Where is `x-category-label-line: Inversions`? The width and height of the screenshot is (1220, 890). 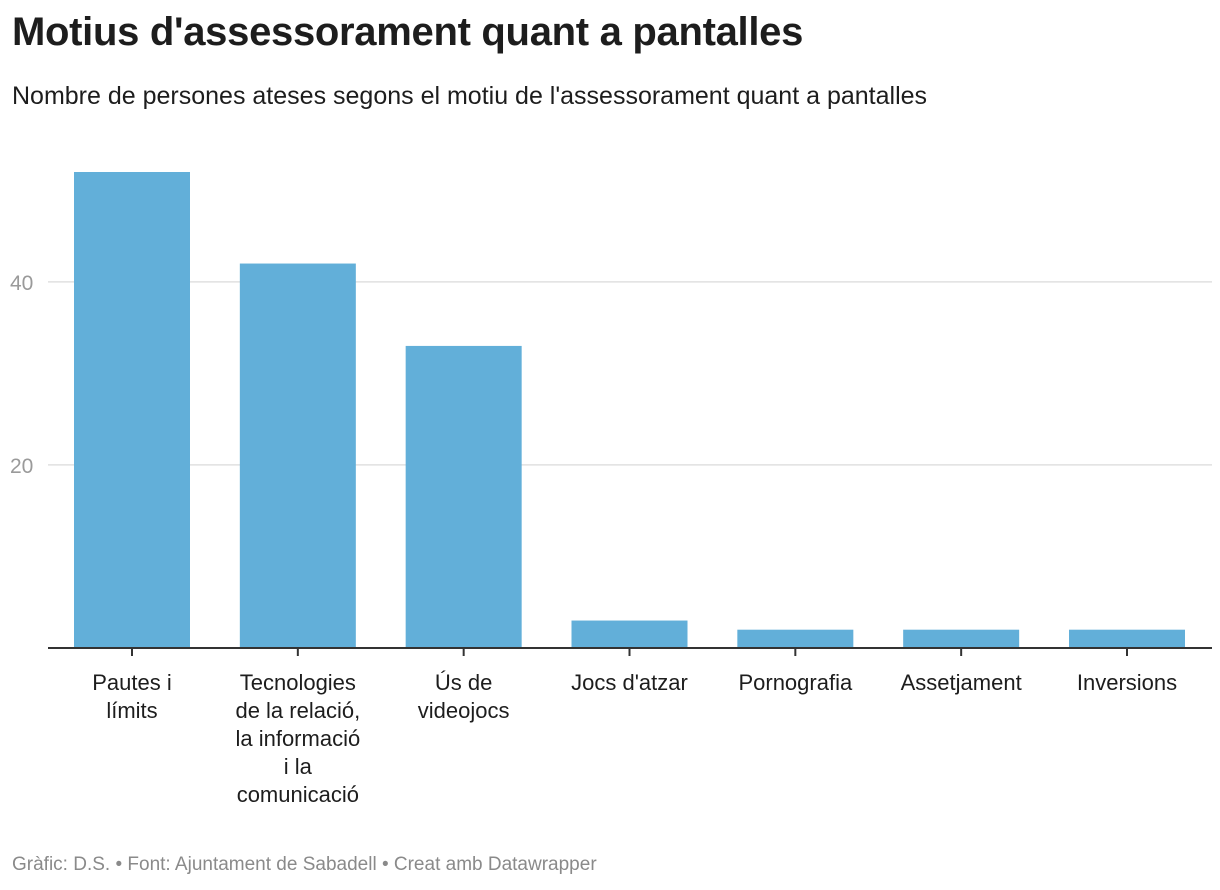
x-category-label-line: Inversions is located at coordinates (1127, 682).